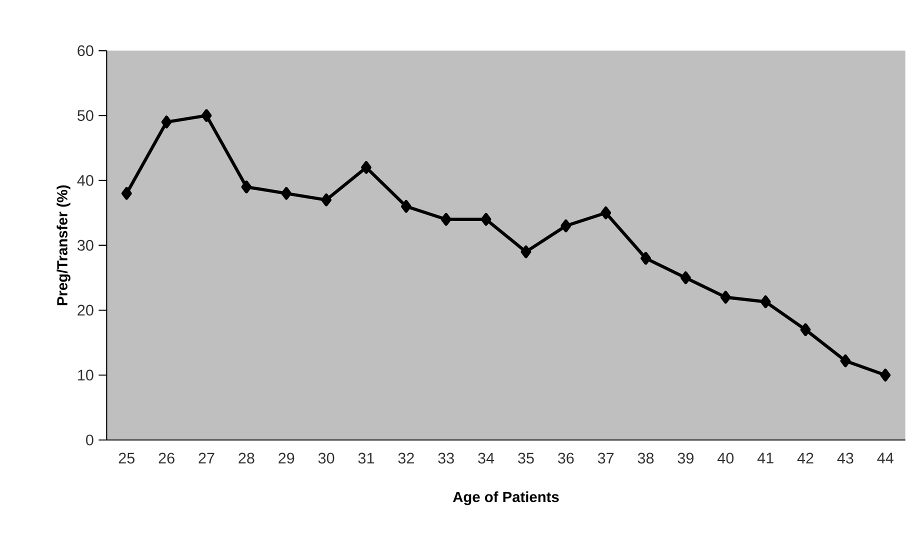  I want to click on x-tick-label: 31, so click(366, 458).